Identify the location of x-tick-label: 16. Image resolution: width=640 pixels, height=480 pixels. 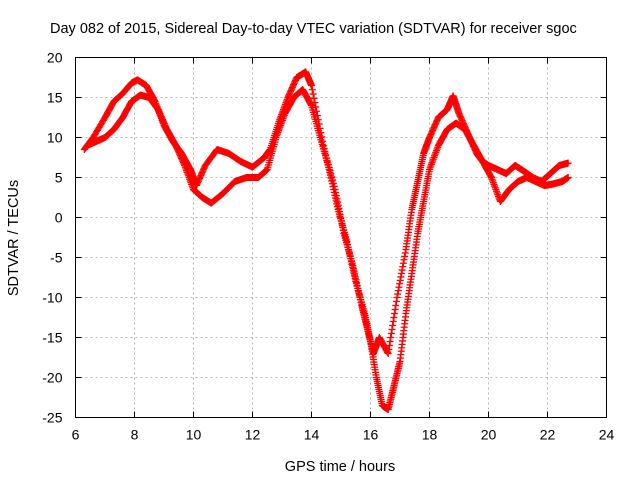
(371, 435).